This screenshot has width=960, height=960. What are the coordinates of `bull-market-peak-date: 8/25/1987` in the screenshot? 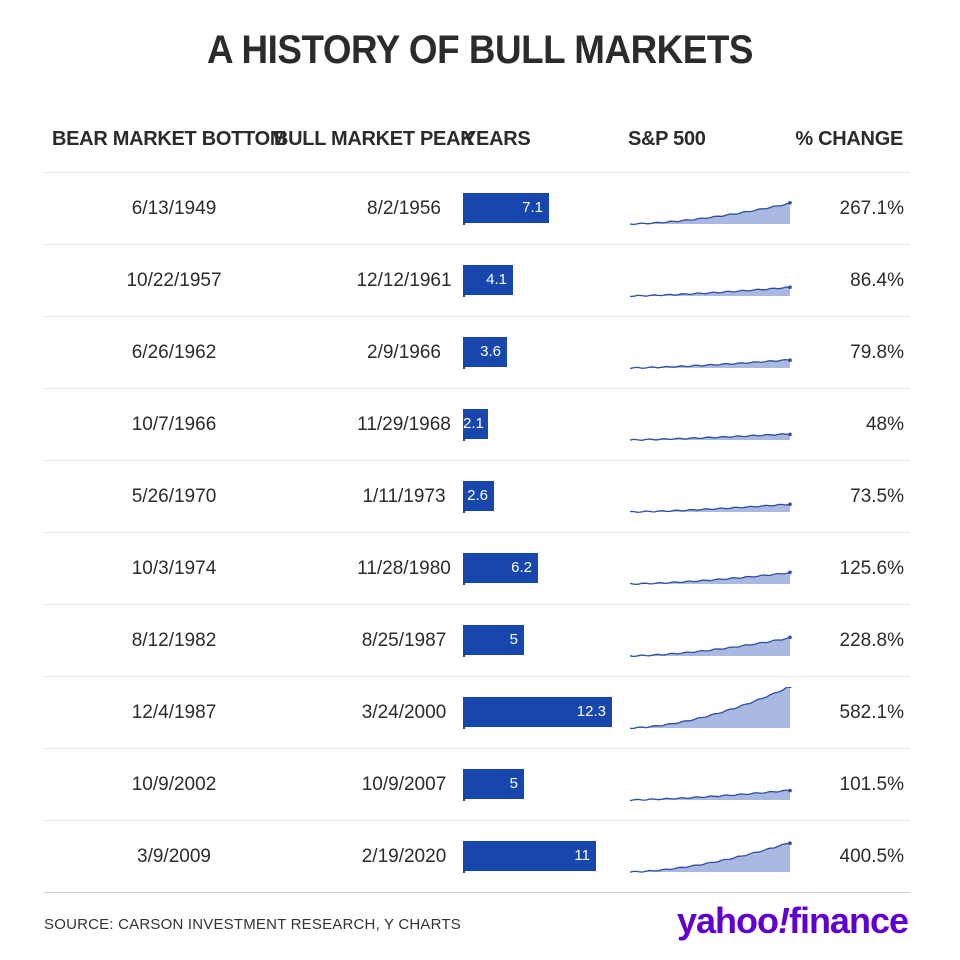 It's located at (404, 640).